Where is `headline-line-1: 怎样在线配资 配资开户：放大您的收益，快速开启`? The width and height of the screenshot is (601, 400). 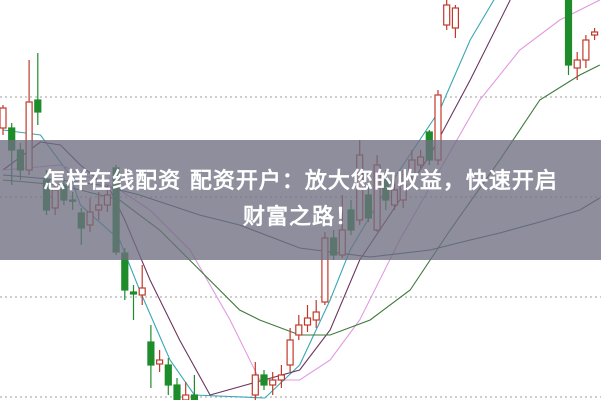 headline-line-1: 怎样在线配资 配资开户：放大您的收益，快速开启 is located at coordinates (300, 181).